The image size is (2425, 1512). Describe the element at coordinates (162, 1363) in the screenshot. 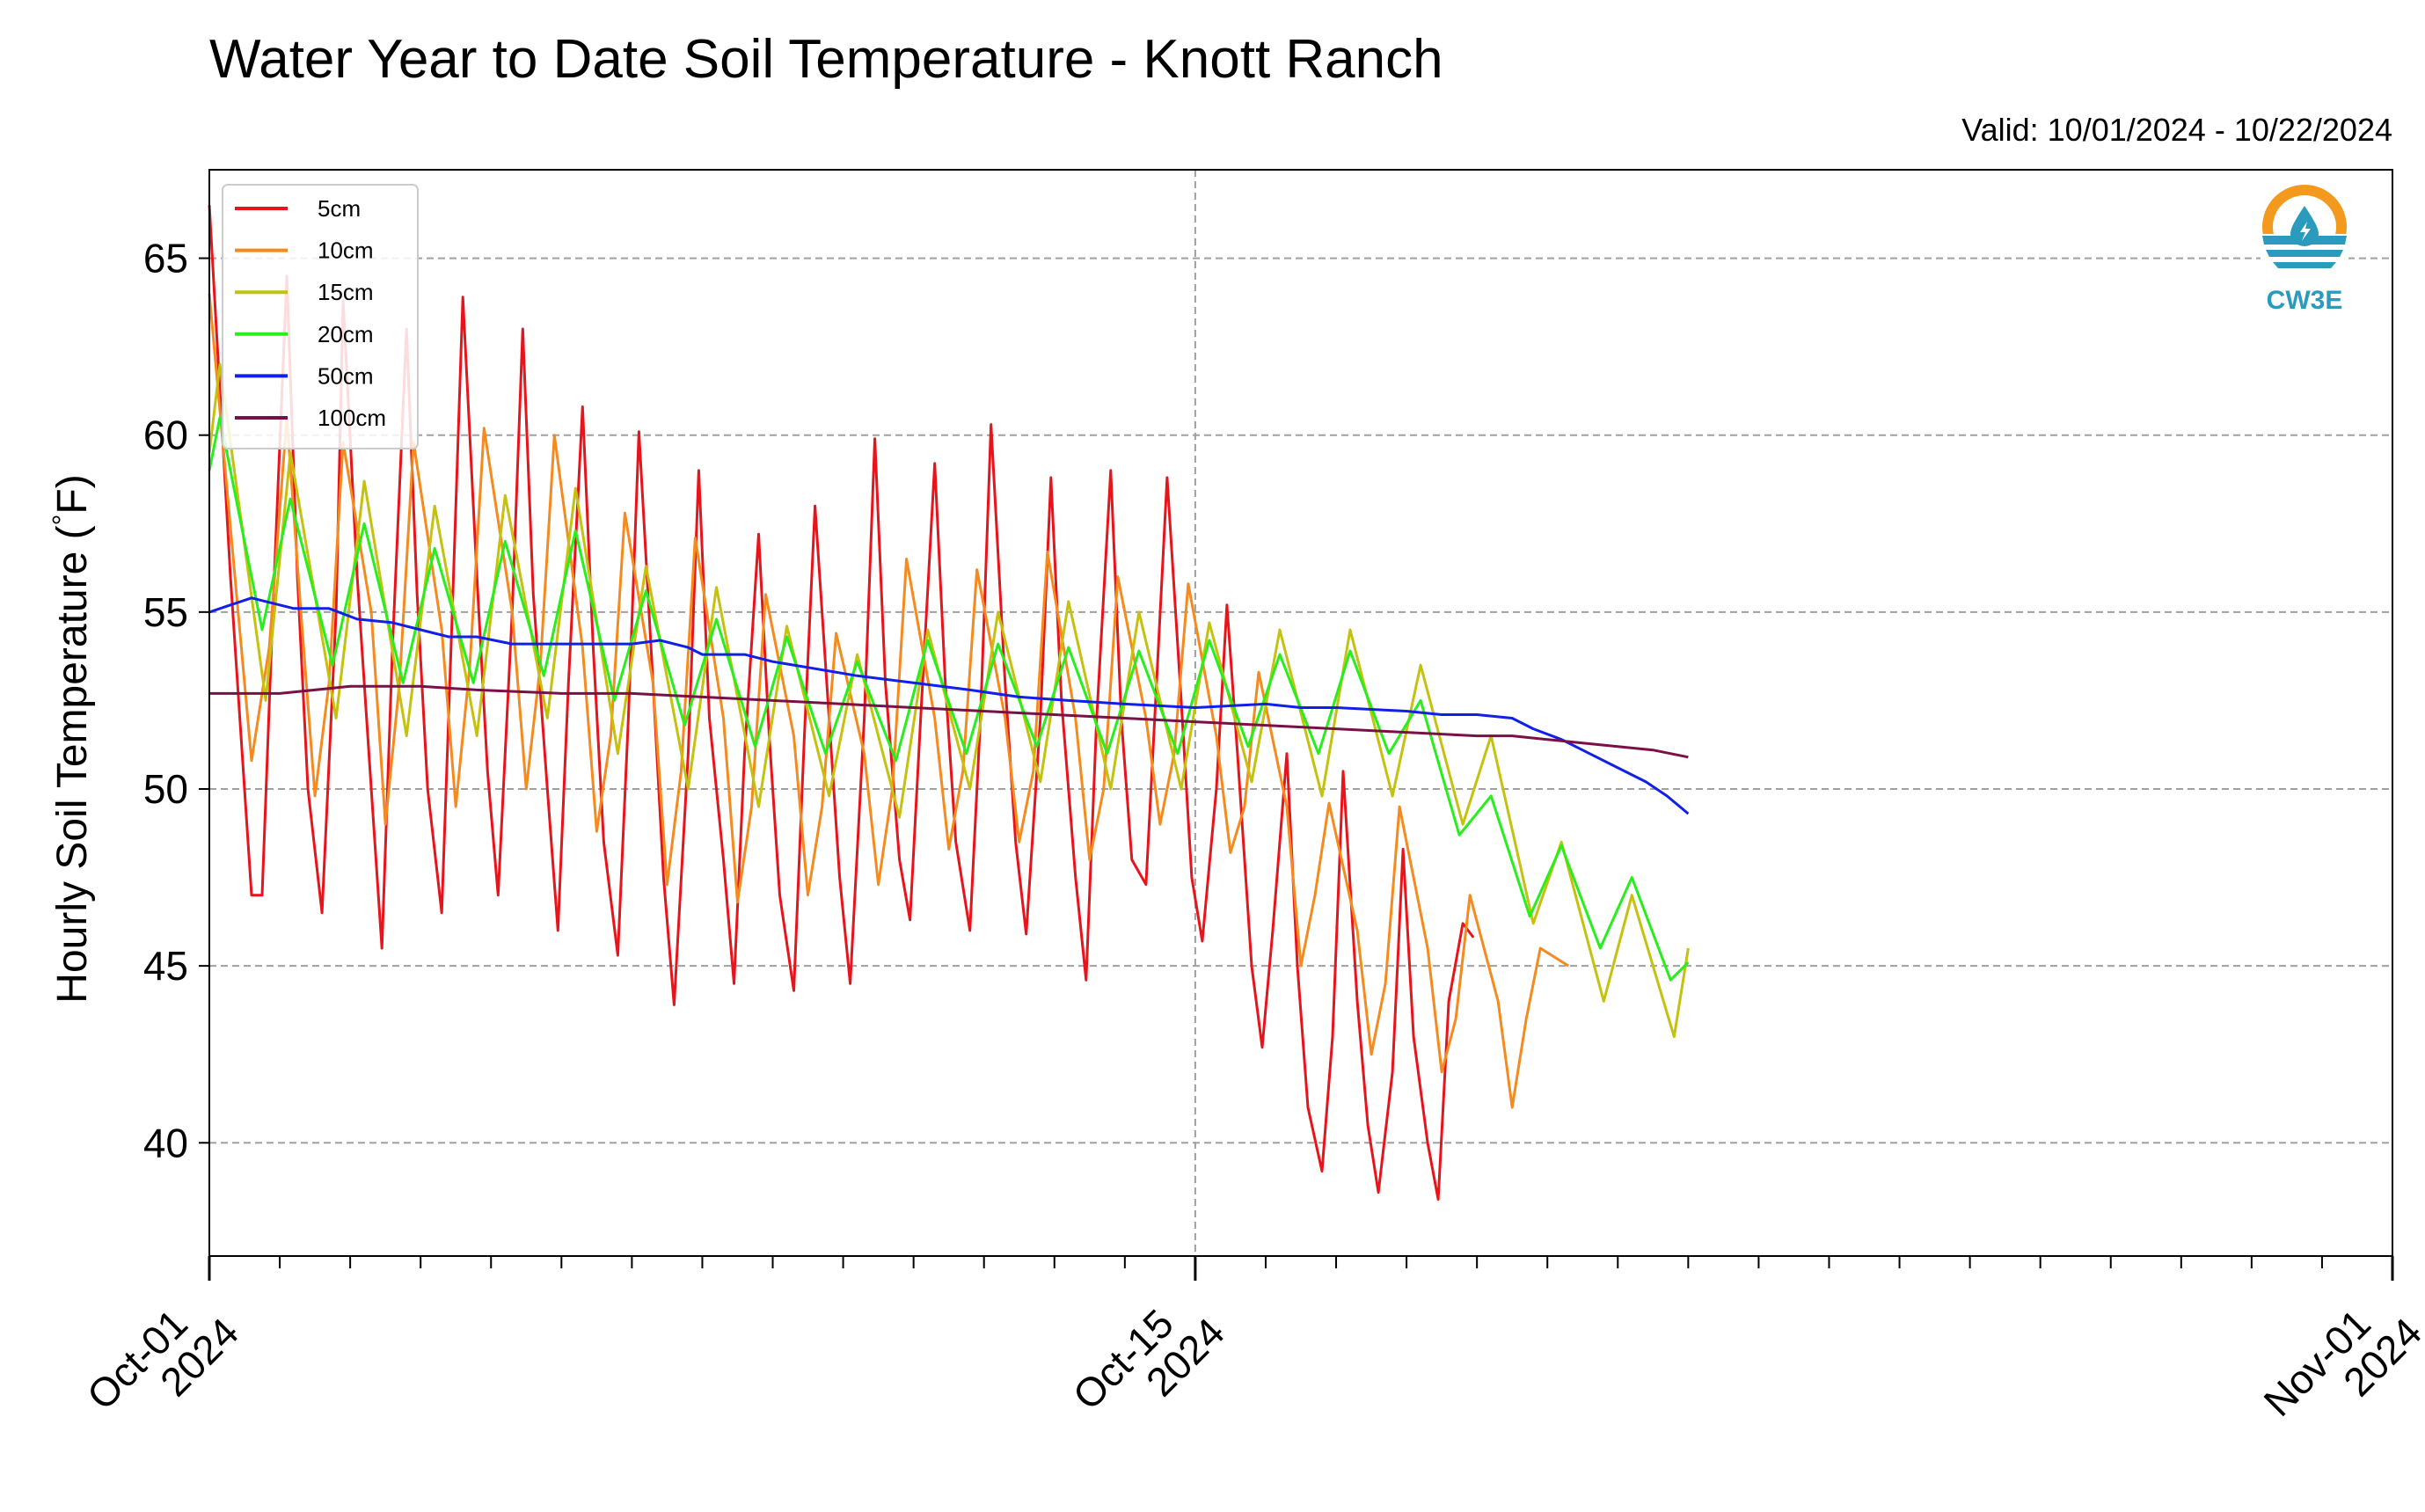

I see `x-tick-label: Oct-012024` at that location.